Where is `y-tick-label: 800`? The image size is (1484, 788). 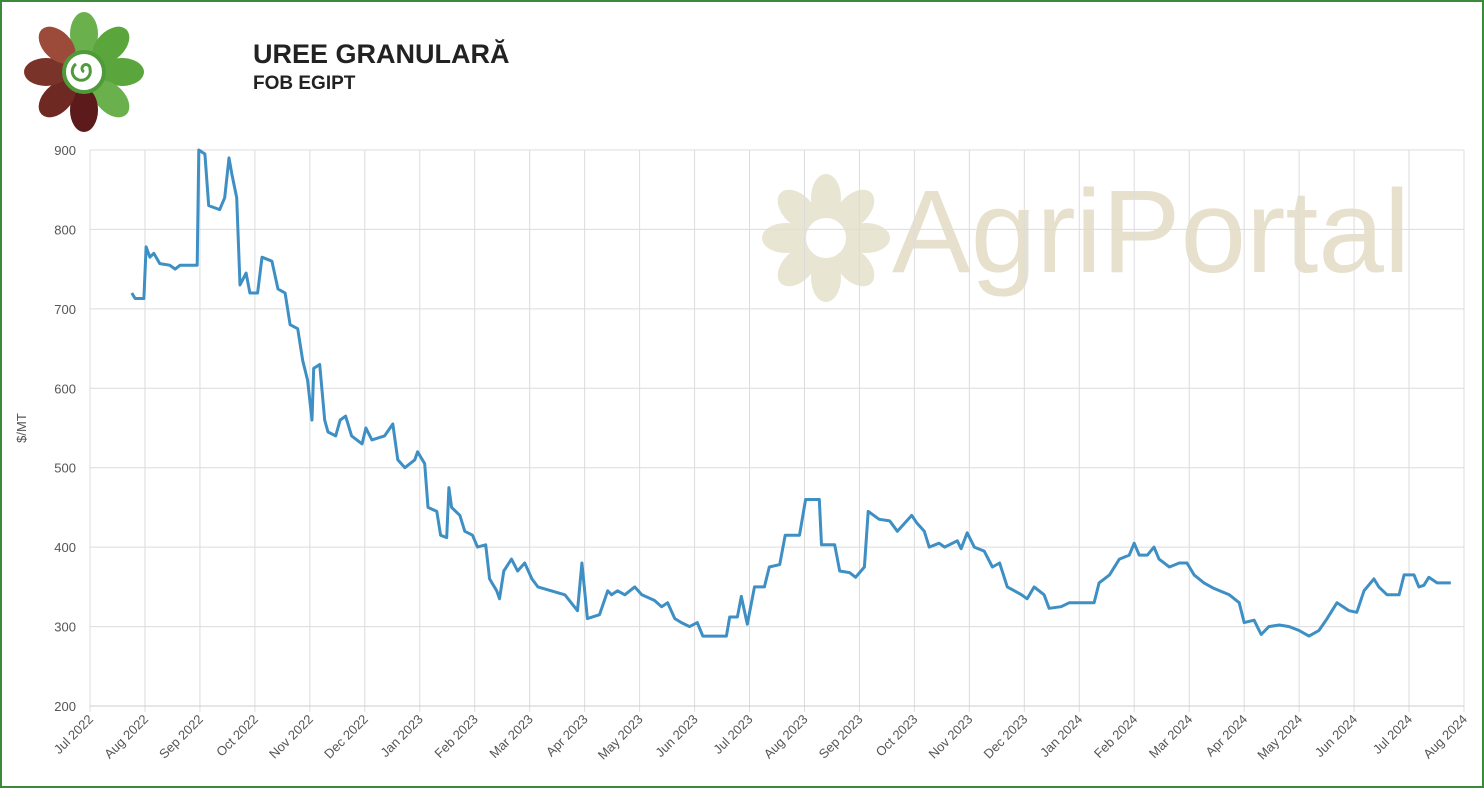
y-tick-label: 800 is located at coordinates (65, 229).